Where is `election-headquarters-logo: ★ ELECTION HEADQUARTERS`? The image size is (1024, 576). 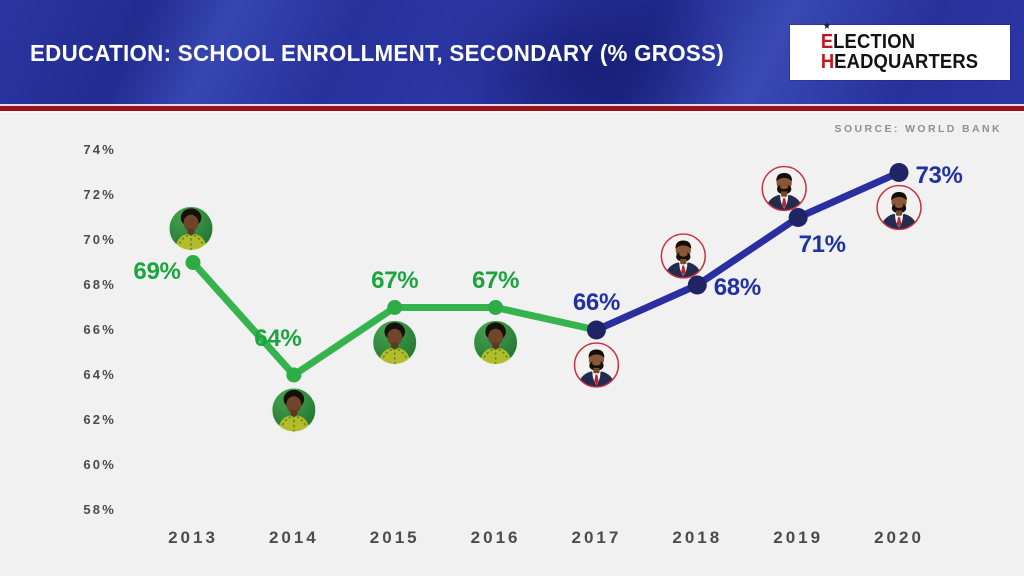 election-headquarters-logo: ★ ELECTION HEADQUARTERS is located at coordinates (900, 50).